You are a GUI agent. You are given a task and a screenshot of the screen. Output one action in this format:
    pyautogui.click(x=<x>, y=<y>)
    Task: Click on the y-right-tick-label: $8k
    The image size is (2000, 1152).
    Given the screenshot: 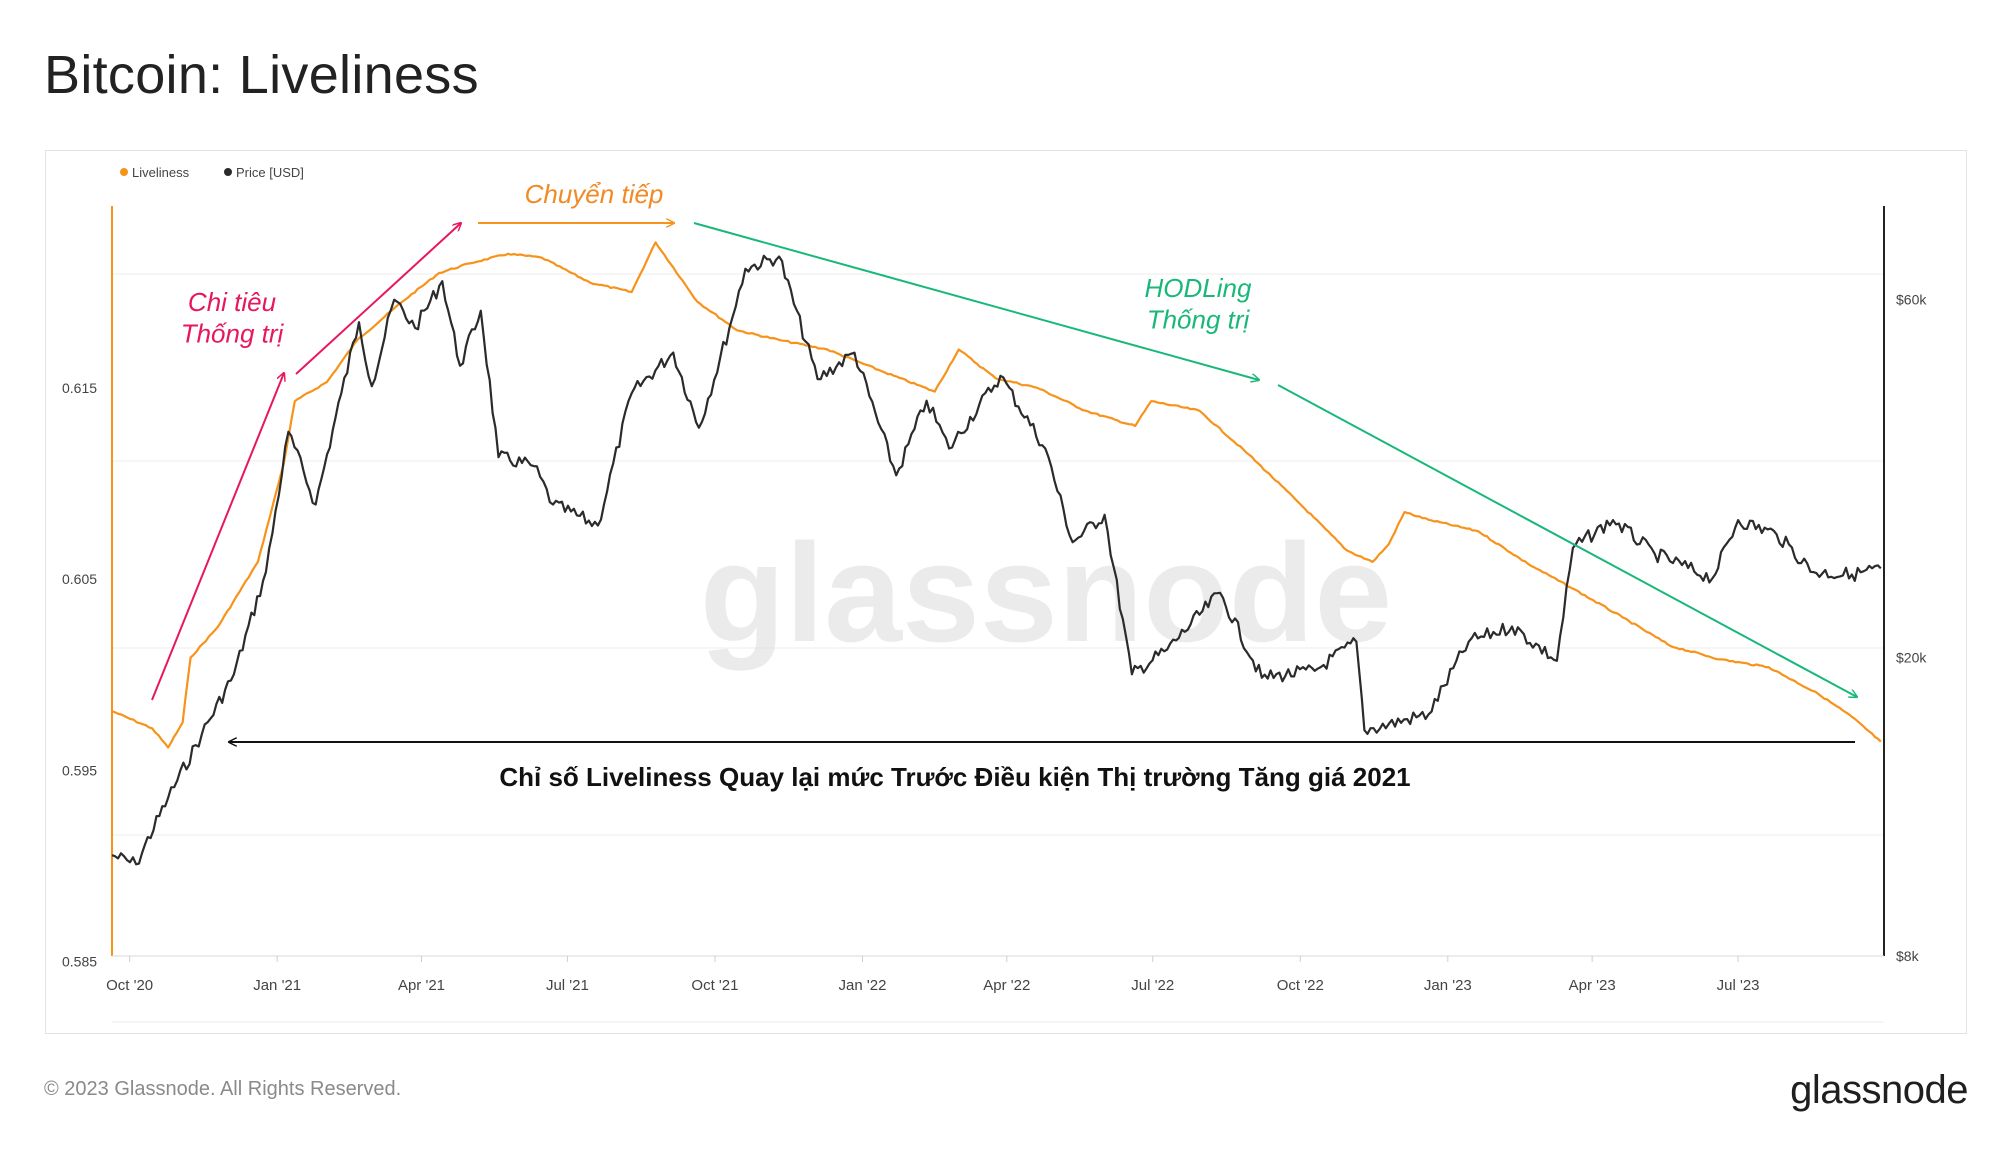 What is the action you would take?
    pyautogui.click(x=1908, y=956)
    